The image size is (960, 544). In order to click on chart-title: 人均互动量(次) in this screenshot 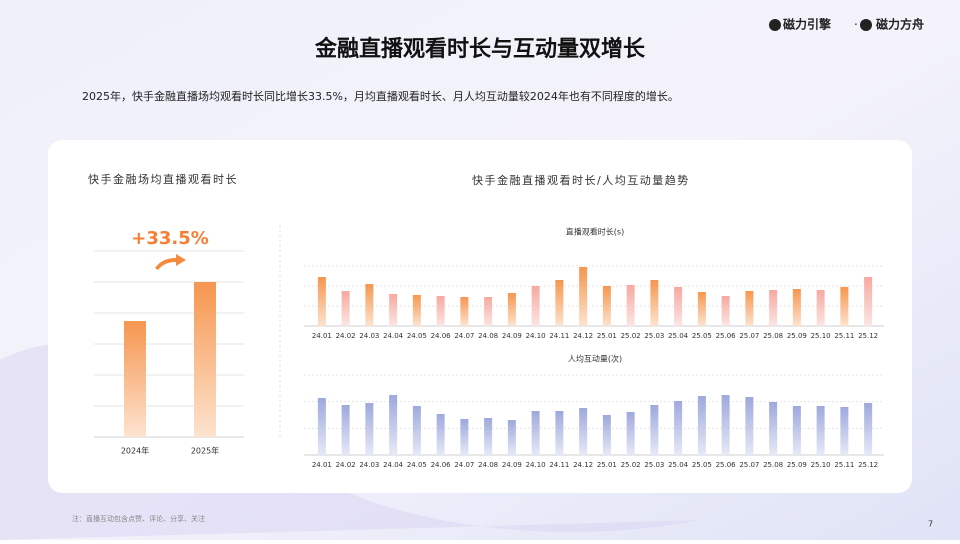, I will do `click(595, 359)`.